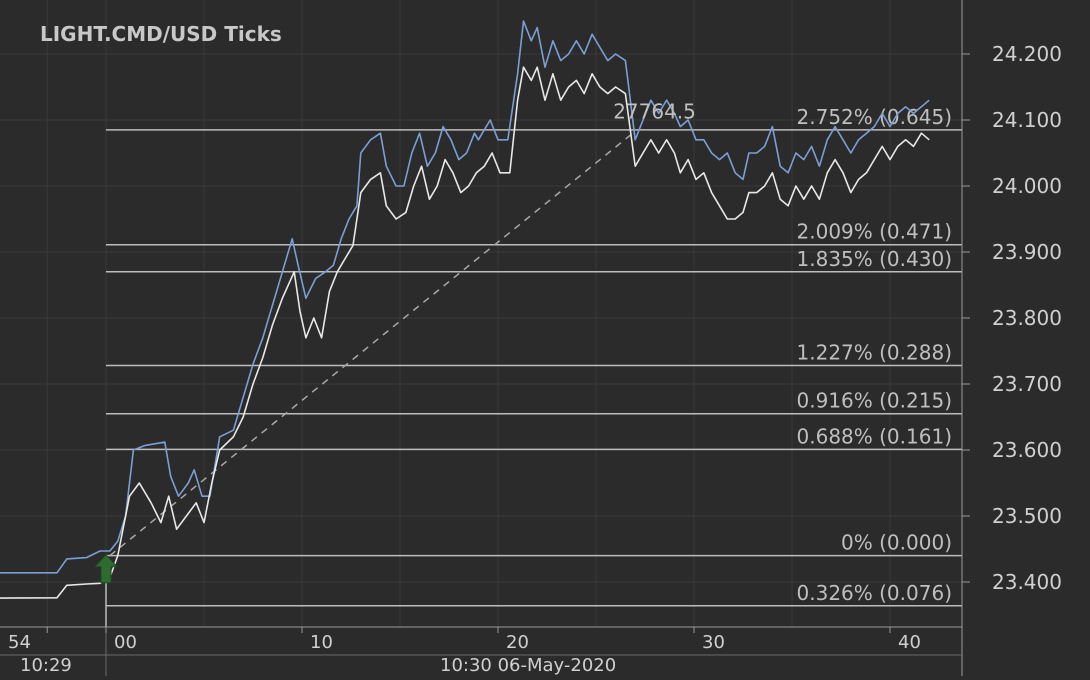  What do you see at coordinates (125, 642) in the screenshot?
I see `x-axis-tick-label: 00` at bounding box center [125, 642].